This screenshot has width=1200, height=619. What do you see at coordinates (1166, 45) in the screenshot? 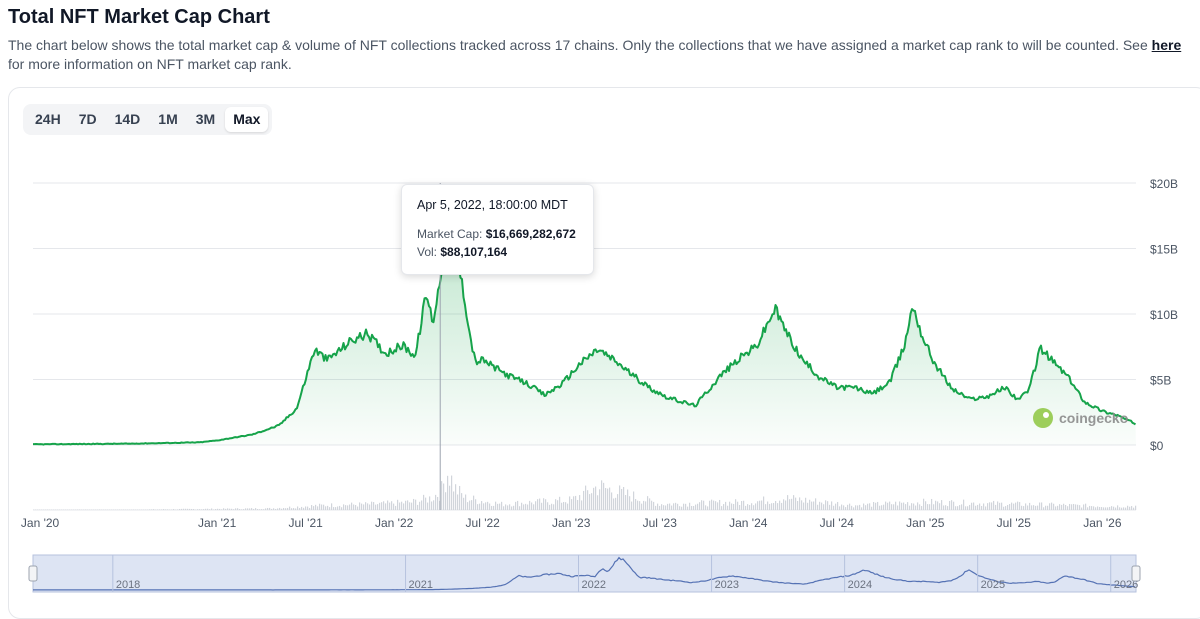
I see `here-link: here` at bounding box center [1166, 45].